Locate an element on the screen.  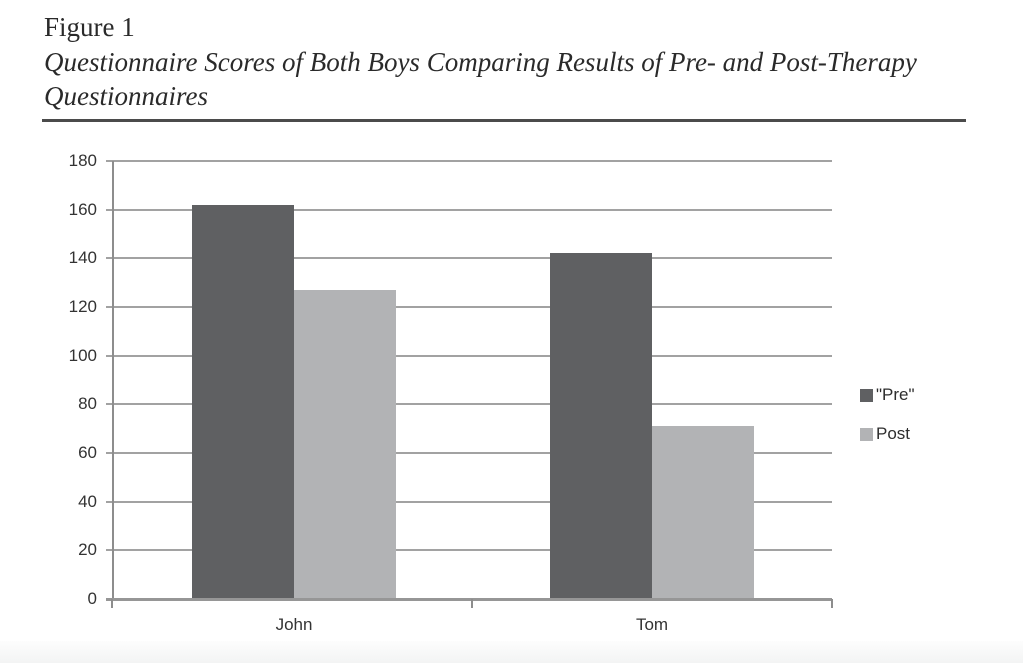
y-tick-label: 80 is located at coordinates (87, 404).